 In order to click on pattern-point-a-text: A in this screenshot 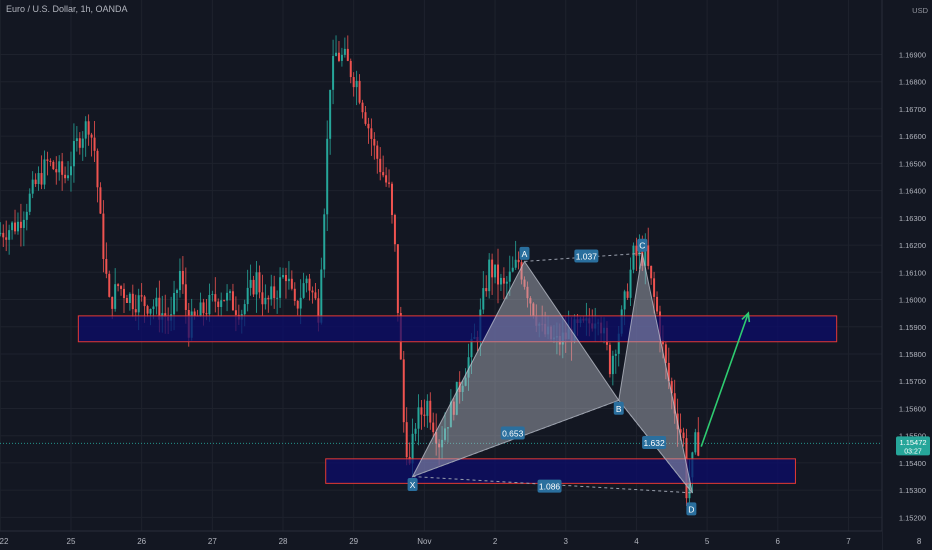, I will do `click(525, 254)`.